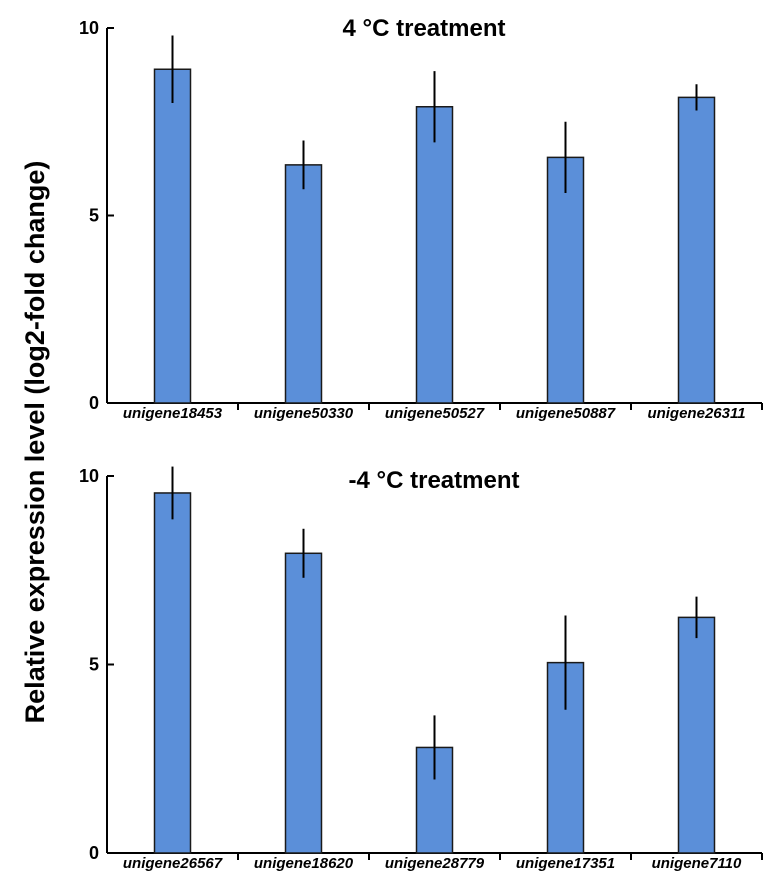 The width and height of the screenshot is (766, 878). I want to click on x-tick-label: unigene18453, so click(173, 413).